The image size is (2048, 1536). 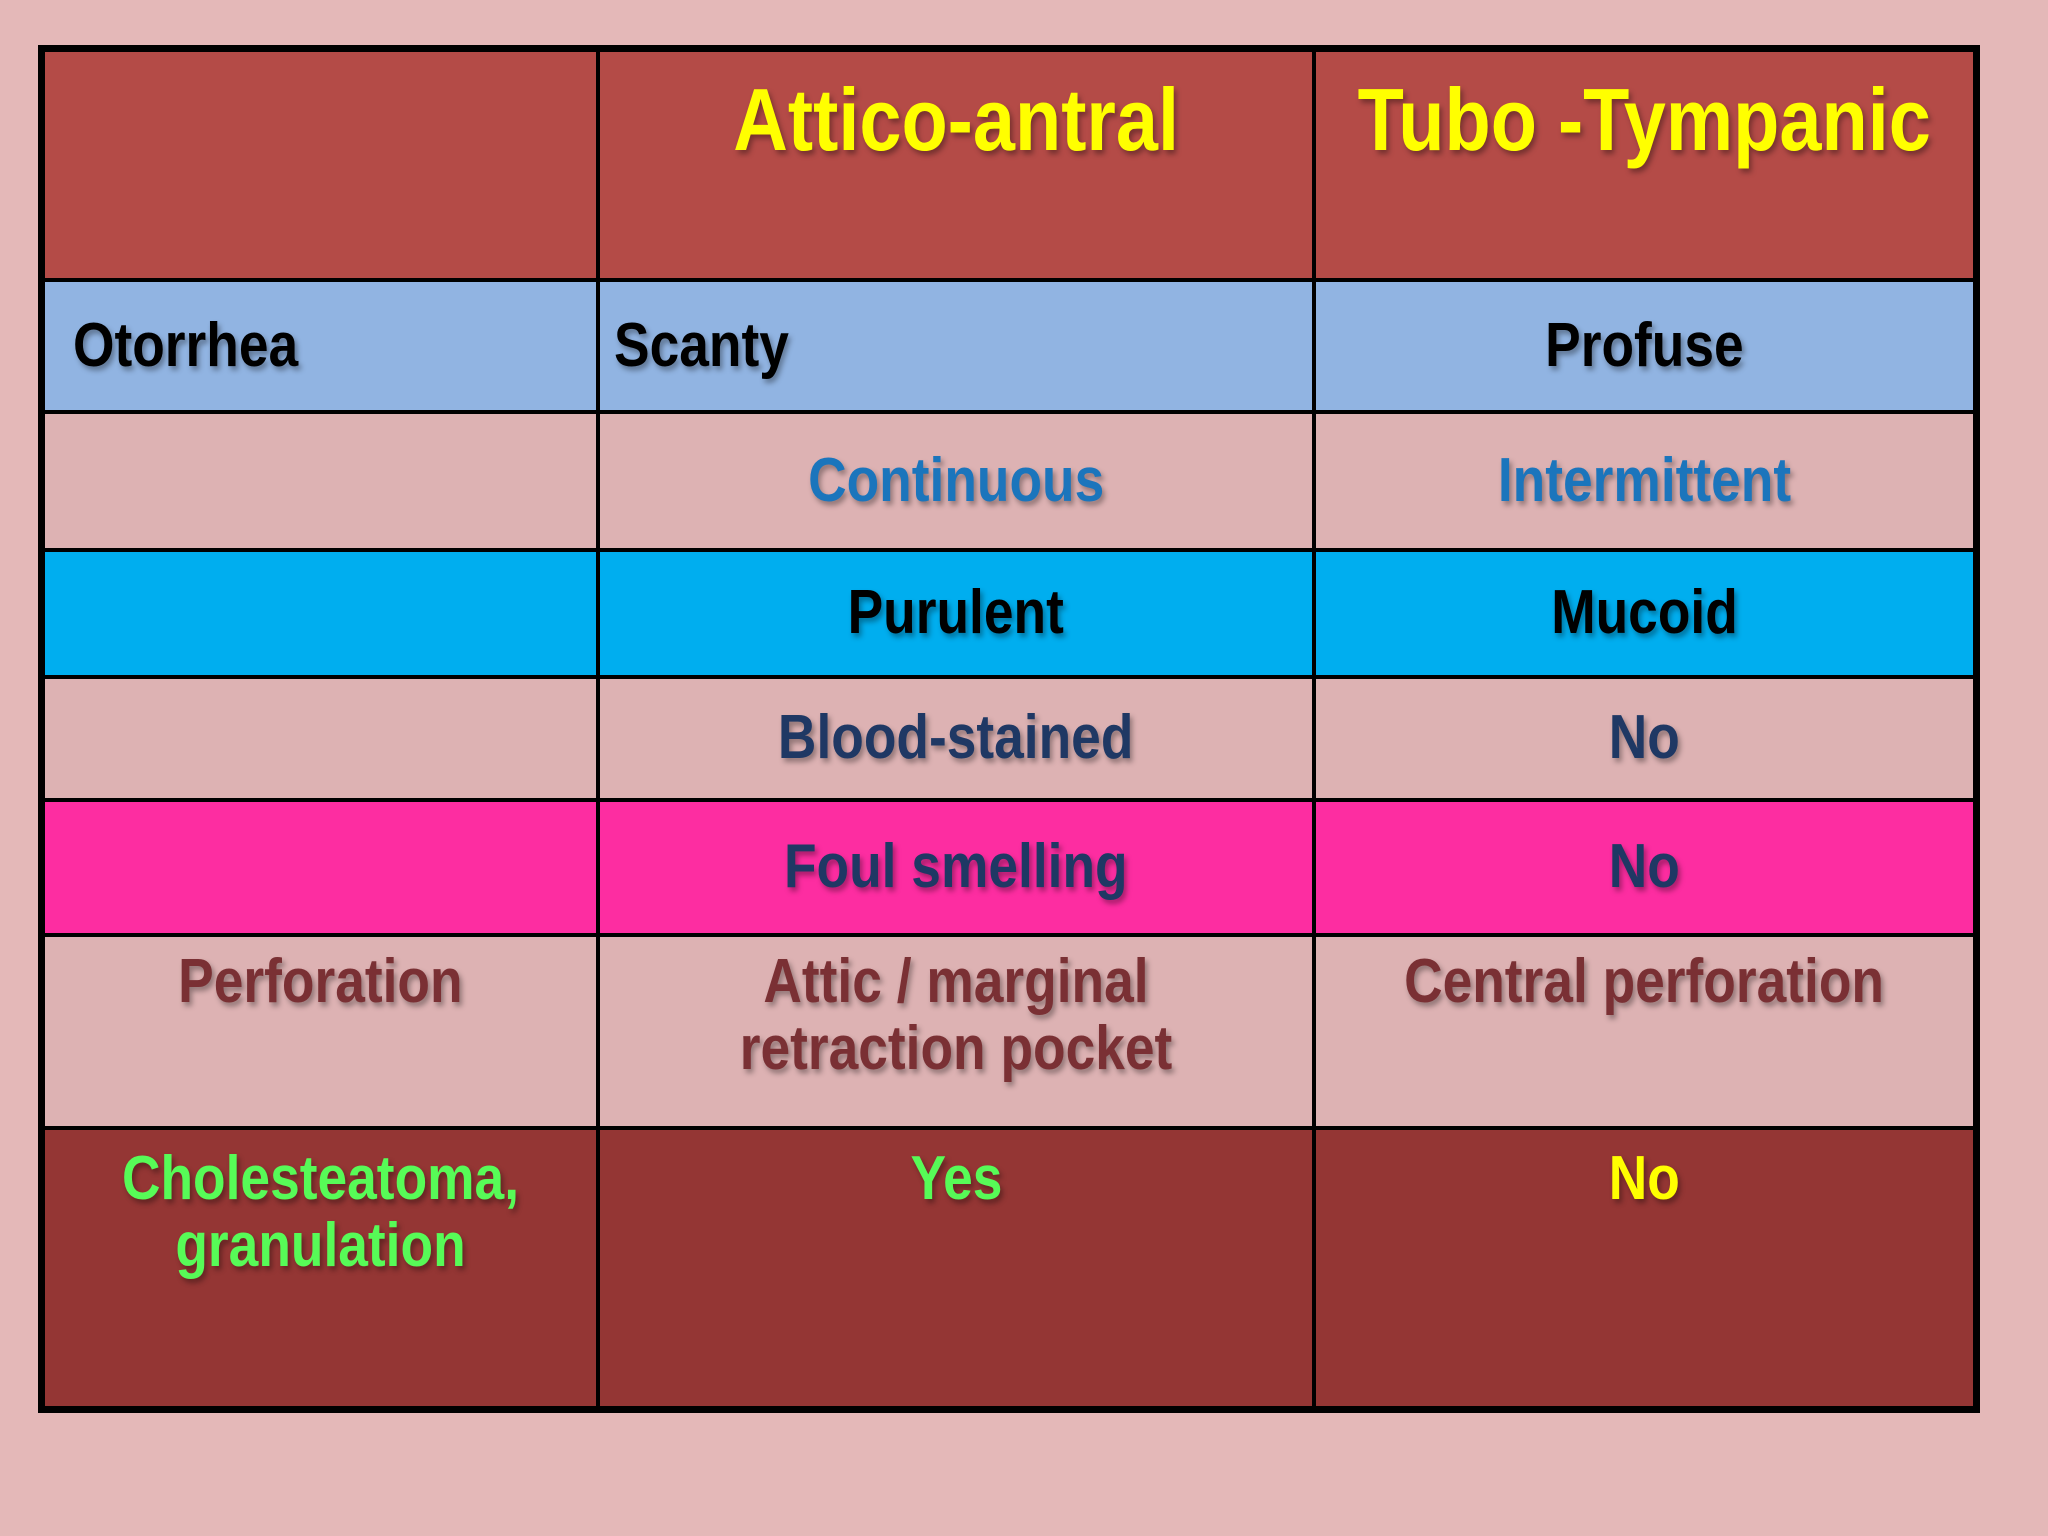 I want to click on cell-purulent: Purulent, so click(x=956, y=613).